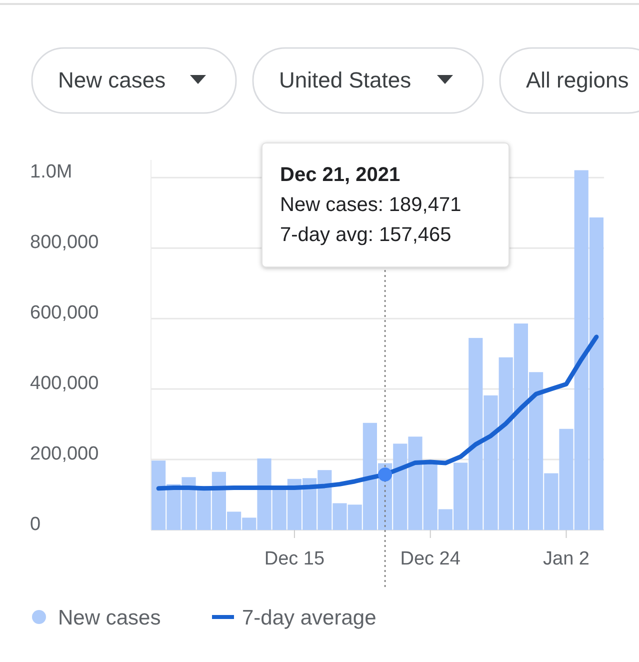  What do you see at coordinates (64, 242) in the screenshot?
I see `y-tick-label: 800,000` at bounding box center [64, 242].